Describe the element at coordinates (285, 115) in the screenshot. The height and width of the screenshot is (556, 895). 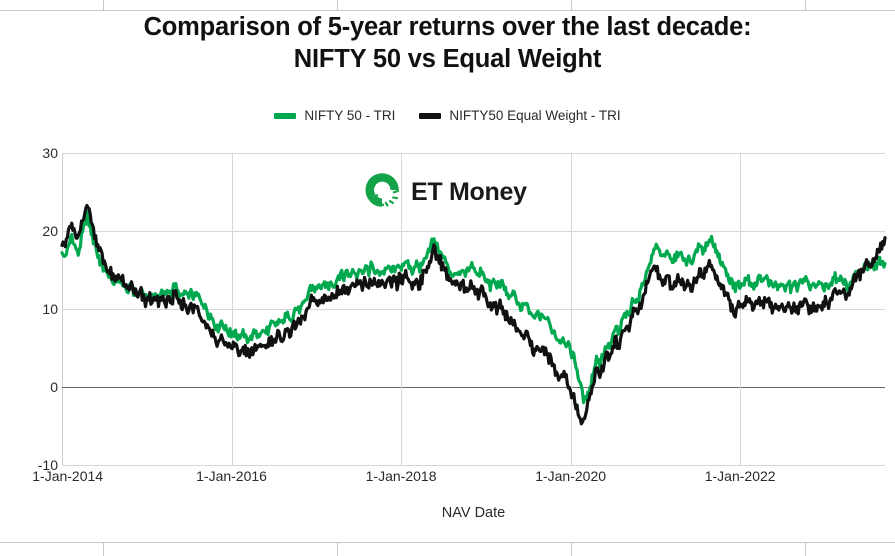
I see `legend-color-swatch-green` at that location.